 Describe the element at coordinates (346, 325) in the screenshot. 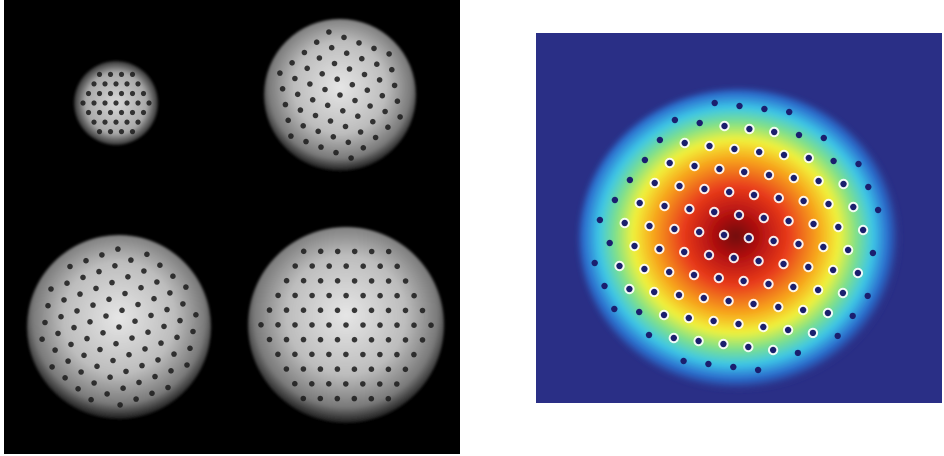

I see `condensate-bottom-right` at that location.